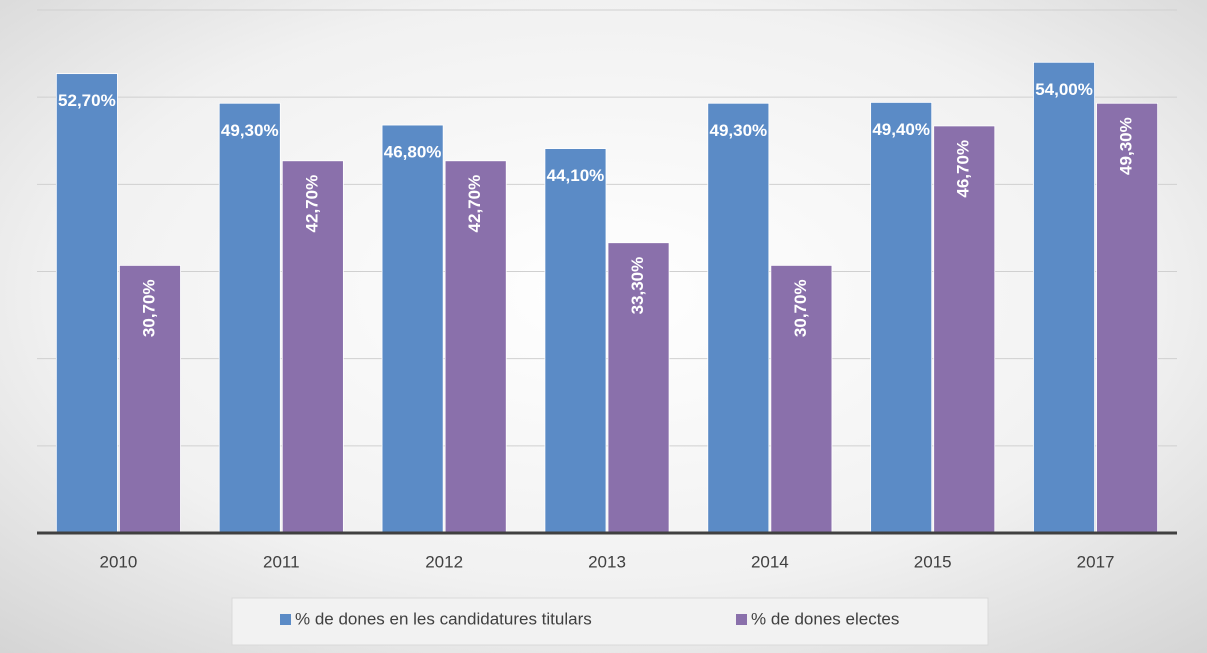 Image resolution: width=1207 pixels, height=653 pixels. What do you see at coordinates (87, 100) in the screenshot?
I see `value-label: 52,70%` at bounding box center [87, 100].